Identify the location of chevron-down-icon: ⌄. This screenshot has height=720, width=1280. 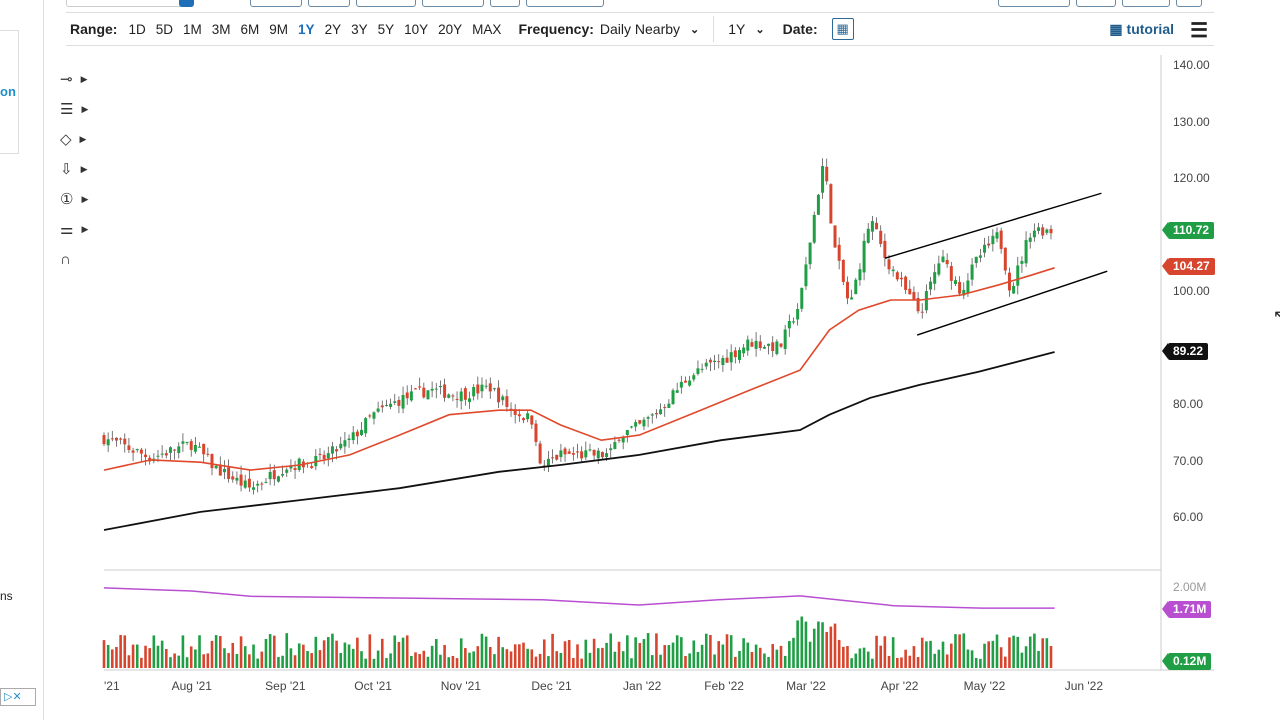
(760, 29).